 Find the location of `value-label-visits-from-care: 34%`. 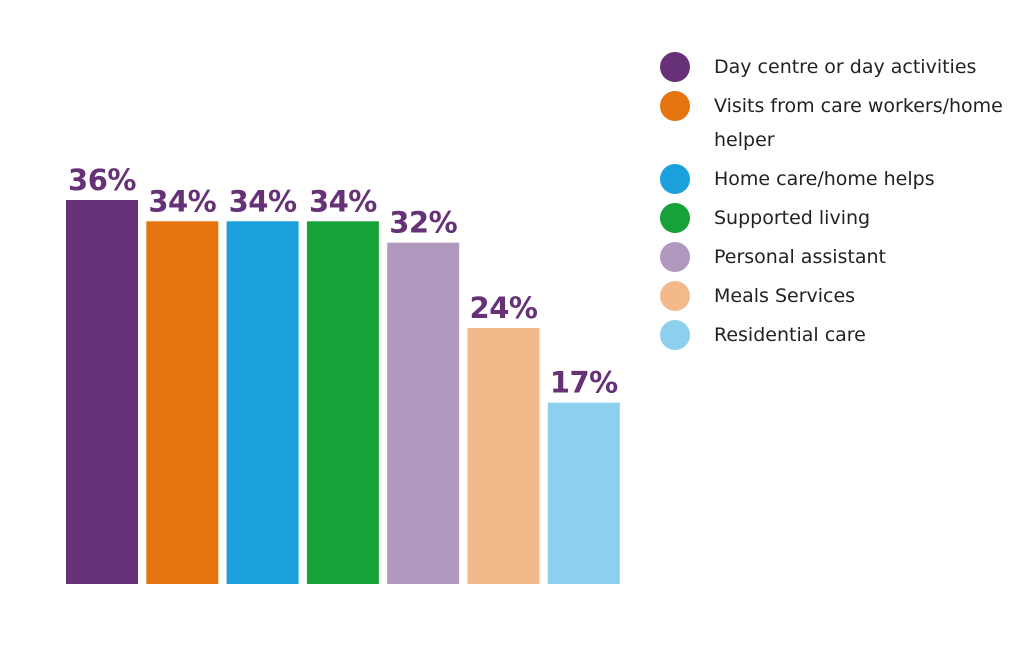

value-label-visits-from-care: 34% is located at coordinates (182, 201).